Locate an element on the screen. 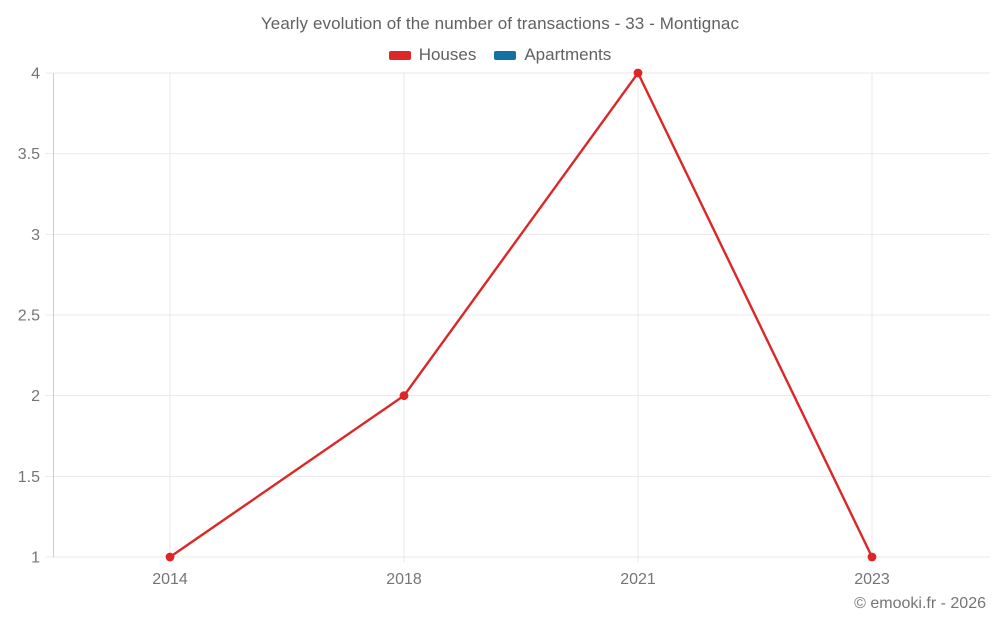 The width and height of the screenshot is (1000, 625). x-tick-label: 2014 is located at coordinates (170, 579).